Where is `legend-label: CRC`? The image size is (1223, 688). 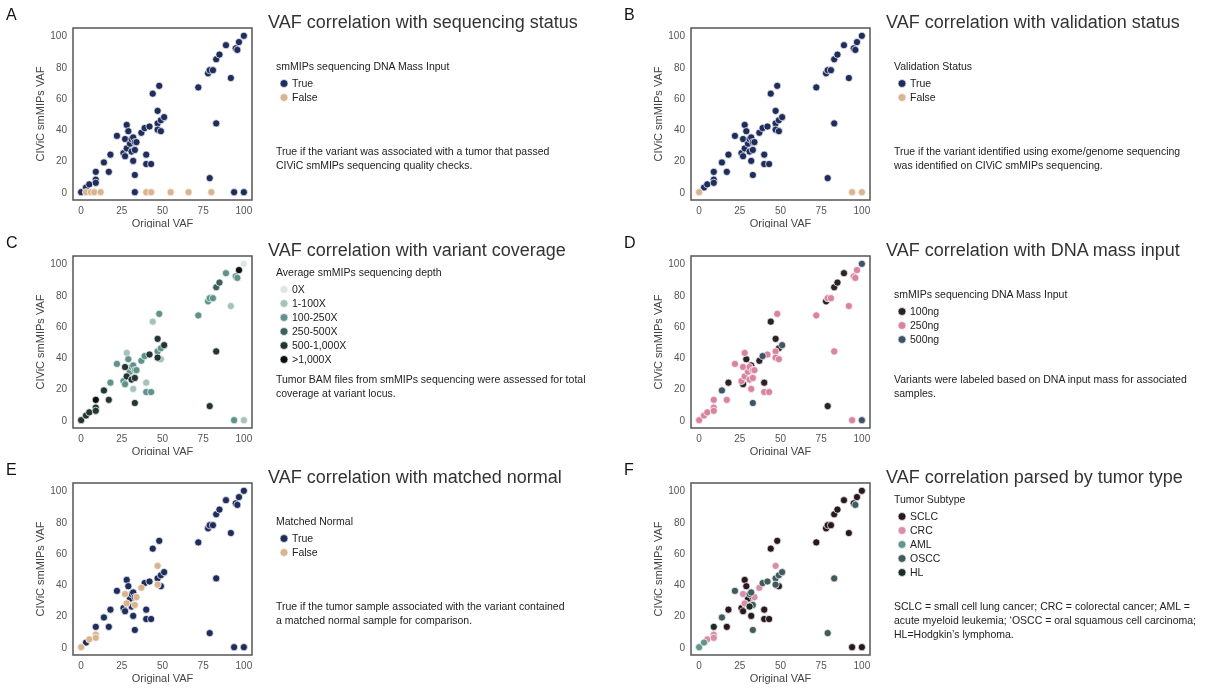 legend-label: CRC is located at coordinates (922, 530).